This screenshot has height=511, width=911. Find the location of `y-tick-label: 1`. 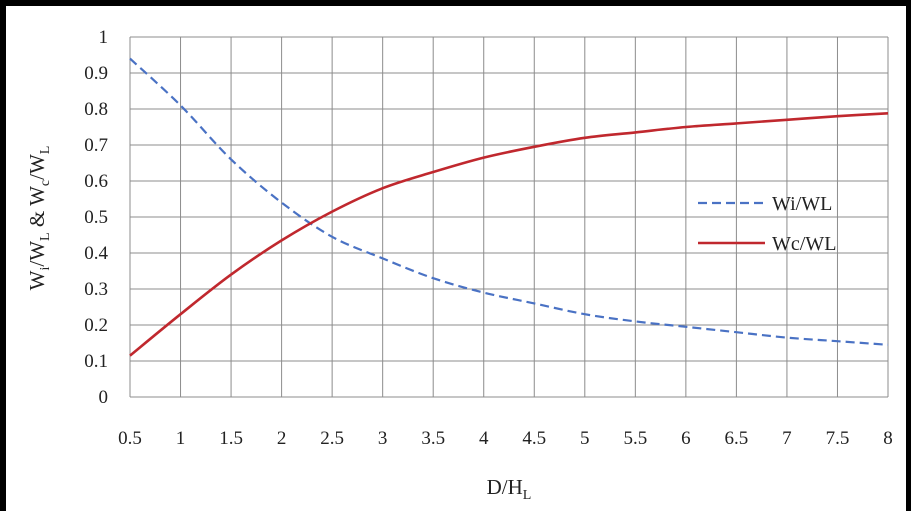

y-tick-label: 1 is located at coordinates (104, 37).